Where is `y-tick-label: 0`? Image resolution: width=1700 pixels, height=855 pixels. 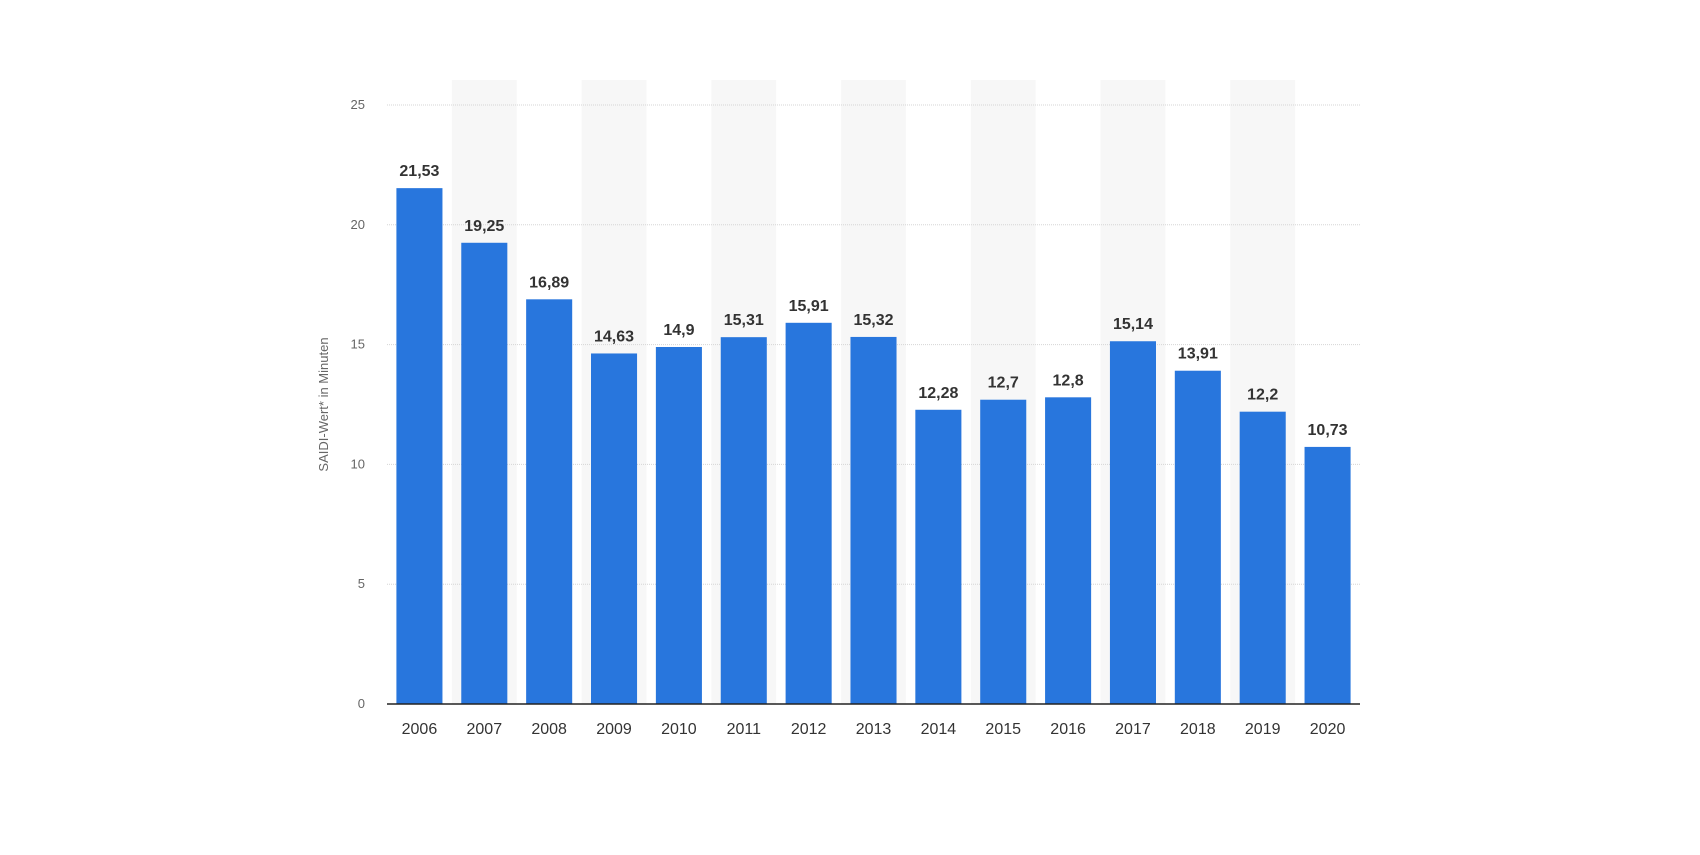
y-tick-label: 0 is located at coordinates (361, 703).